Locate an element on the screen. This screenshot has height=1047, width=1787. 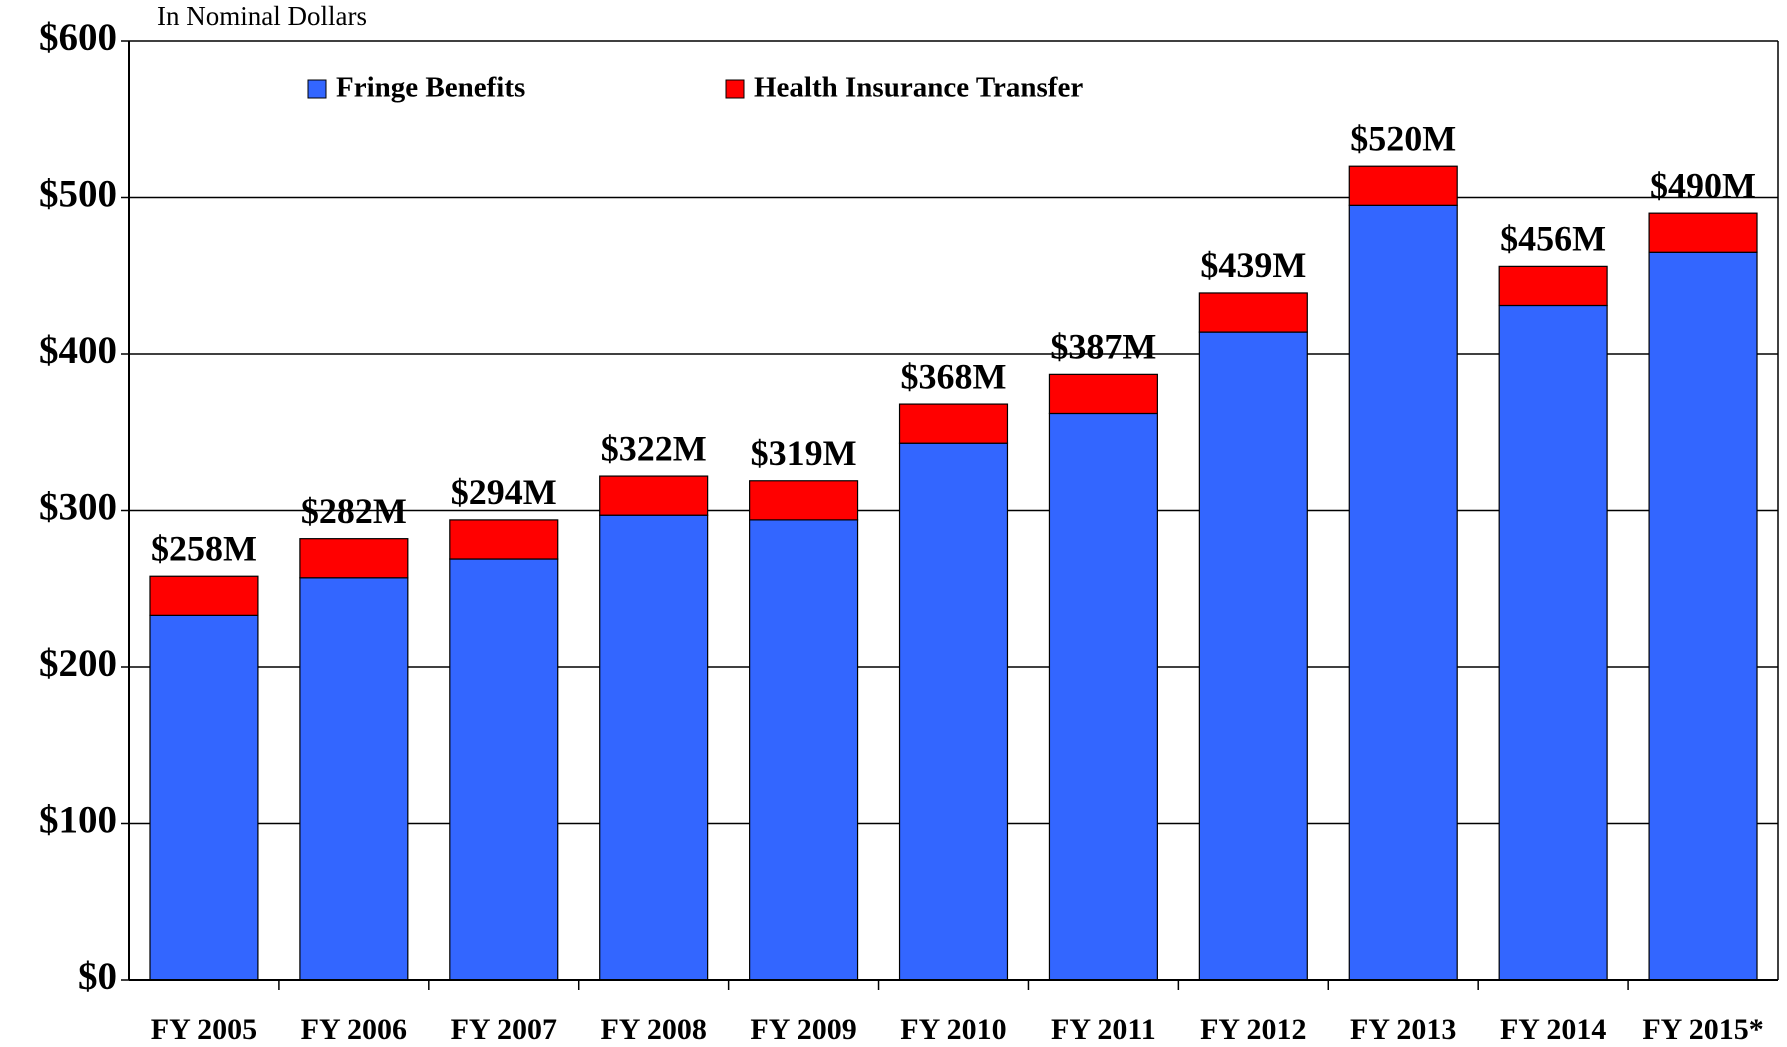
y-tick-label: $200 is located at coordinates (78, 663).